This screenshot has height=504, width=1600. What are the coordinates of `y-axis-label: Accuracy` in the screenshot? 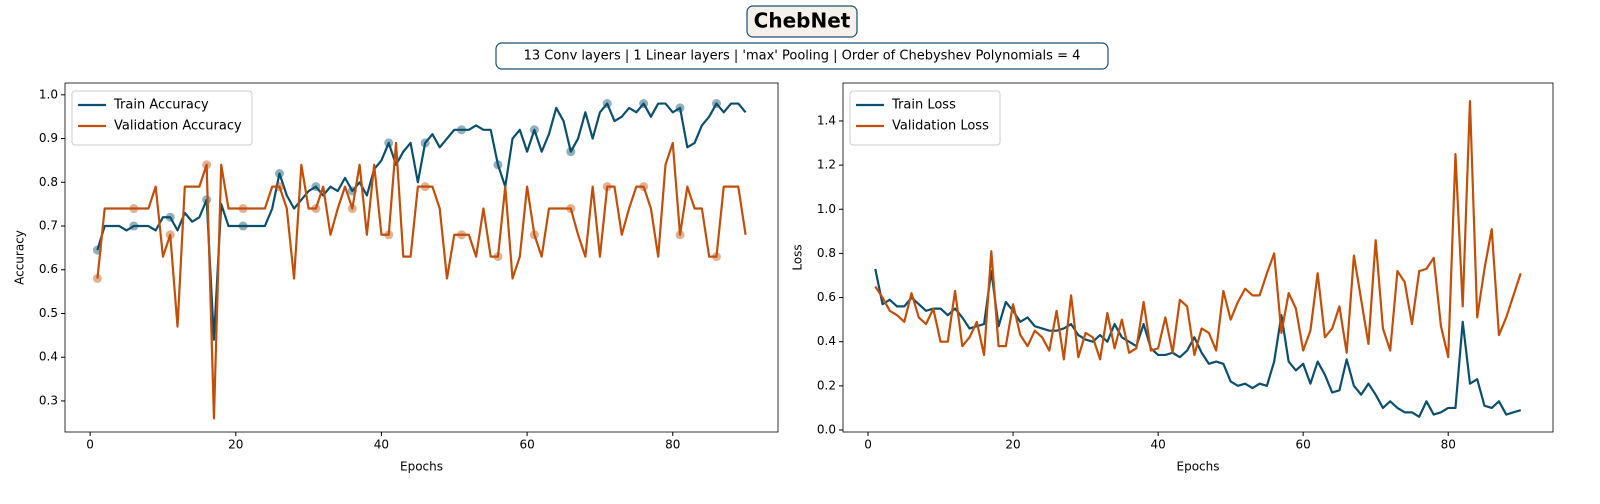 It's located at (20, 257).